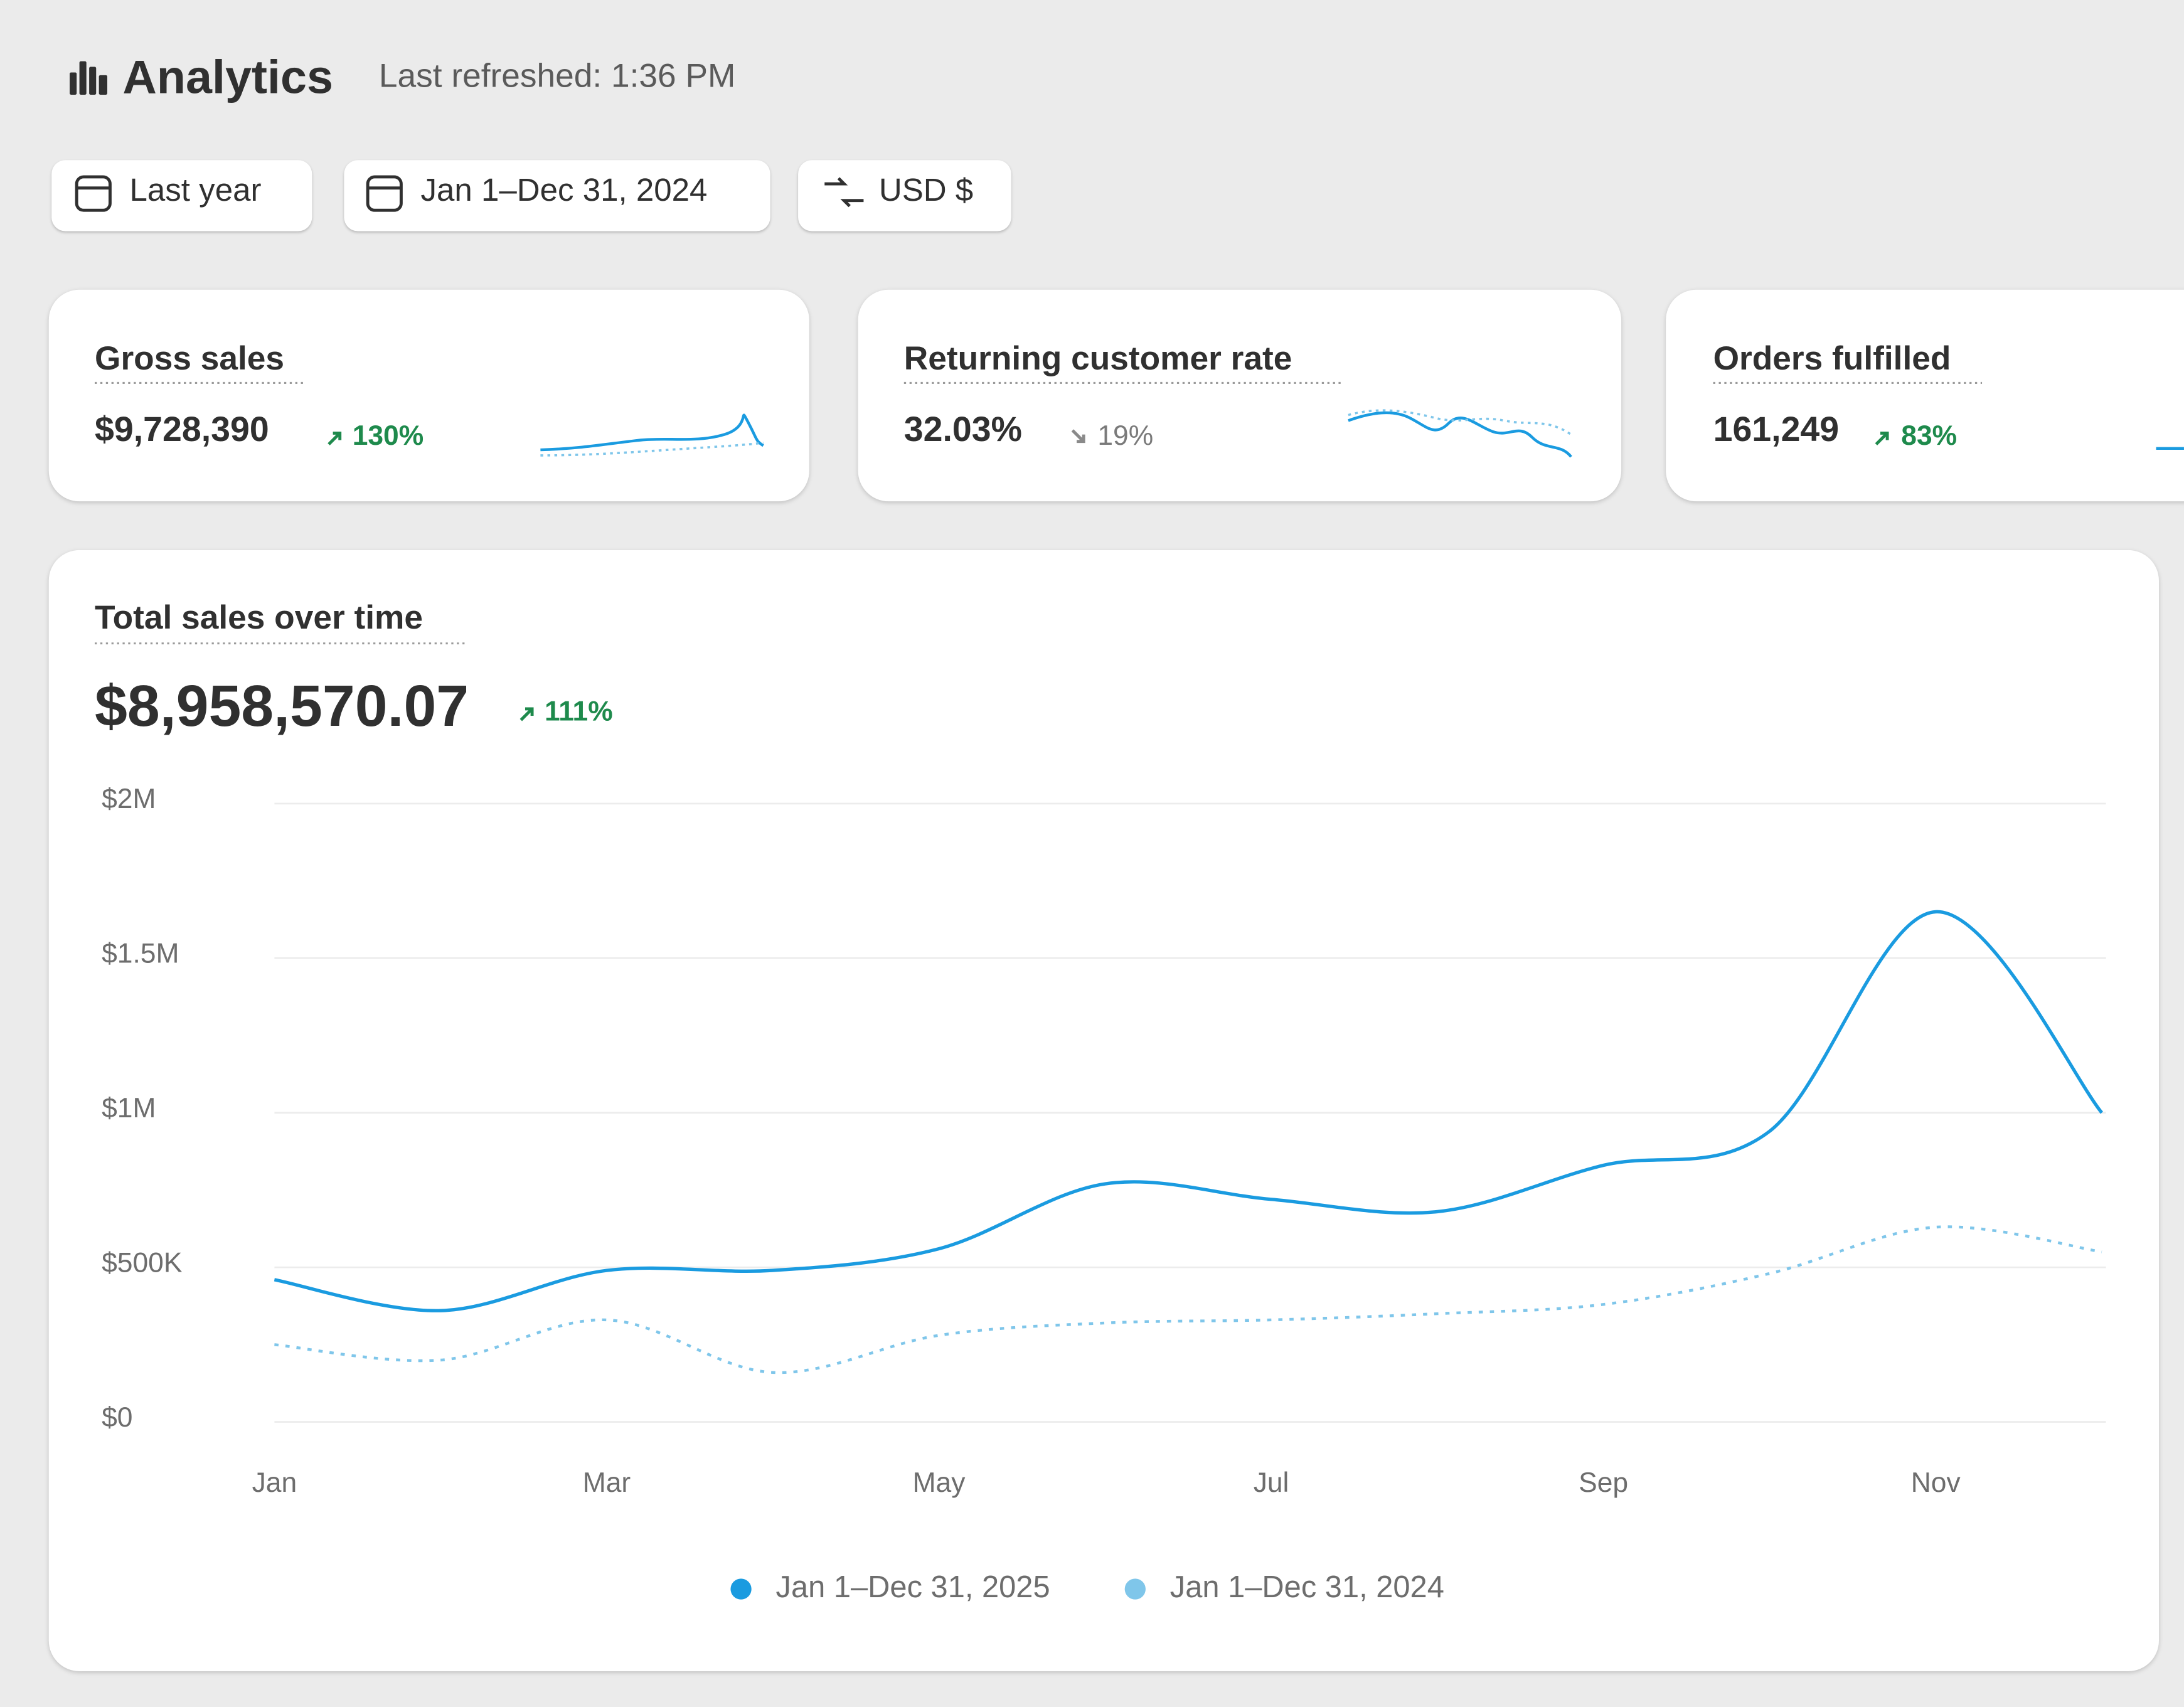  What do you see at coordinates (926, 190) in the screenshot?
I see `filter-label: USD $` at bounding box center [926, 190].